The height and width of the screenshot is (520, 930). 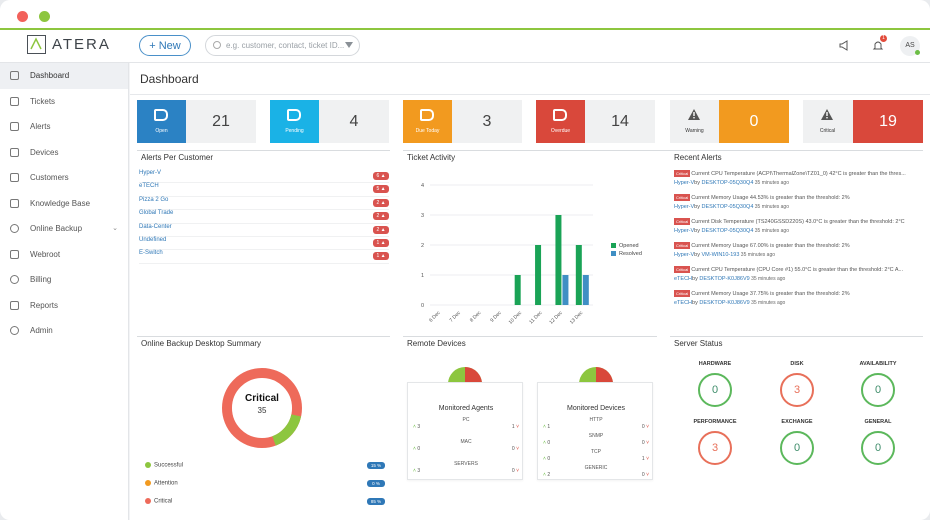 What do you see at coordinates (44, 16) in the screenshot?
I see `minimize-window-button` at bounding box center [44, 16].